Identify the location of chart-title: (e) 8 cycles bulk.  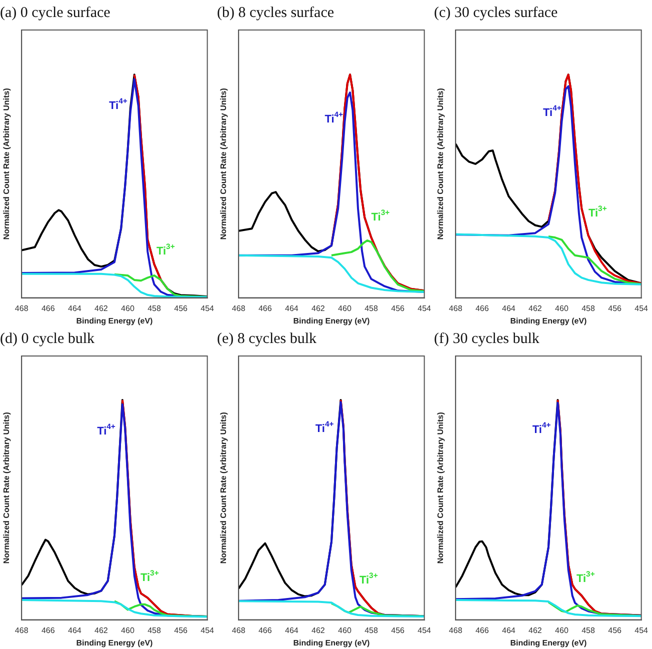
(267, 338).